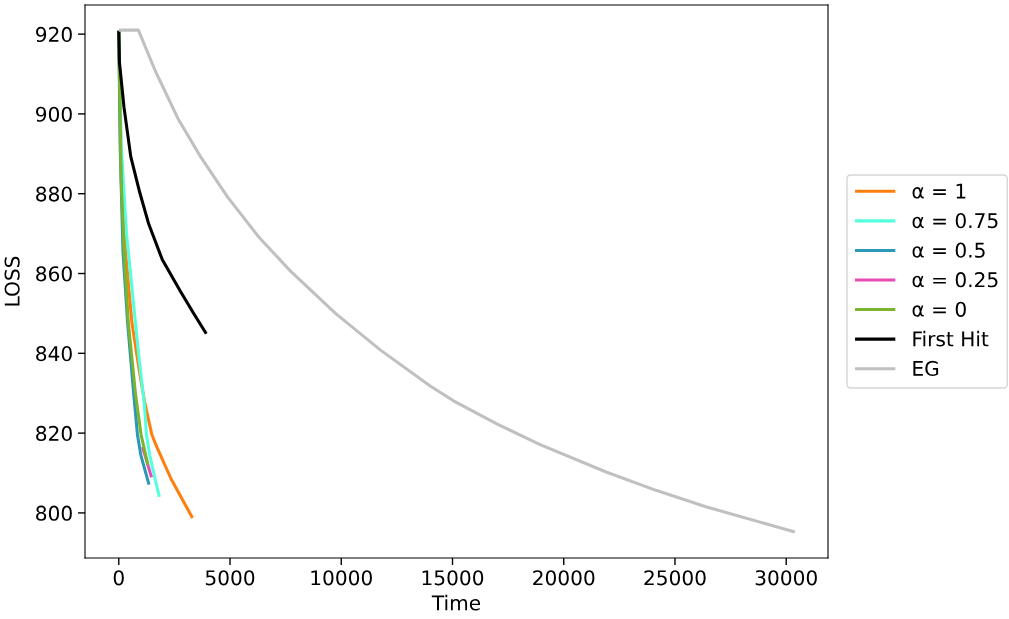 The width and height of the screenshot is (1009, 619). Describe the element at coordinates (341, 578) in the screenshot. I see `x-tick-label: 10000` at that location.